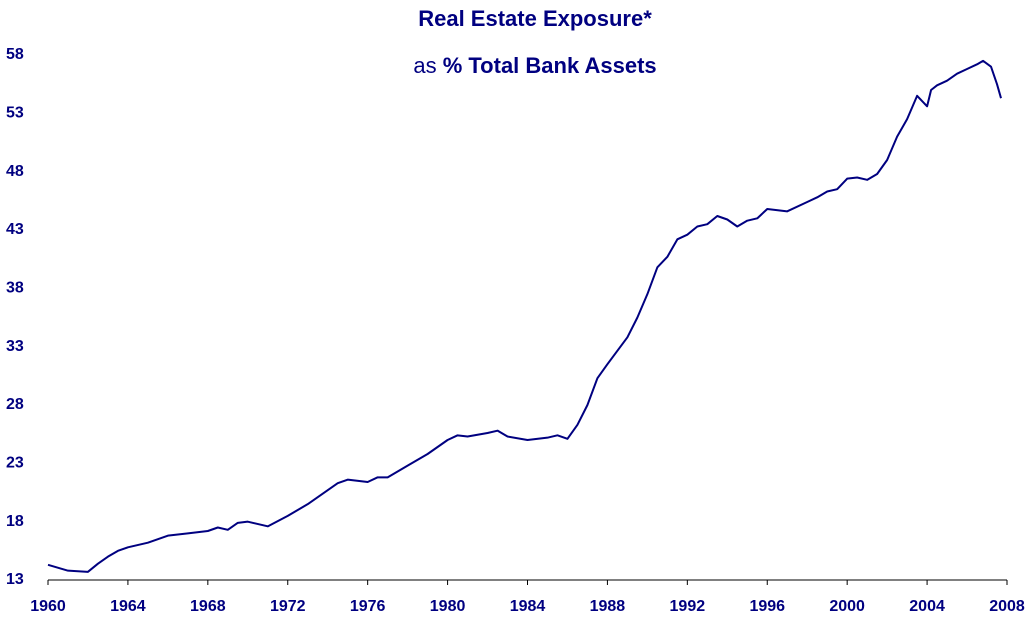  Describe the element at coordinates (15, 346) in the screenshot. I see `y-tick-label: 33` at that location.